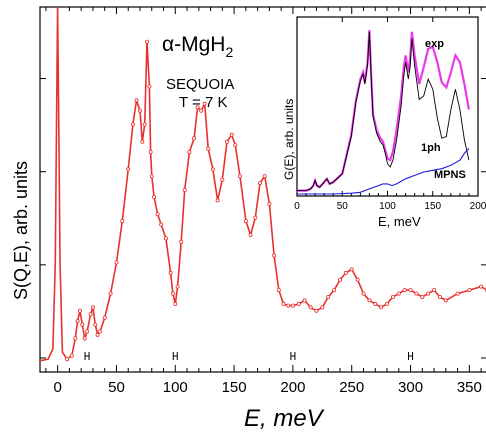 The image size is (486, 437). I want to click on x-tick-label: 0, so click(57, 387).